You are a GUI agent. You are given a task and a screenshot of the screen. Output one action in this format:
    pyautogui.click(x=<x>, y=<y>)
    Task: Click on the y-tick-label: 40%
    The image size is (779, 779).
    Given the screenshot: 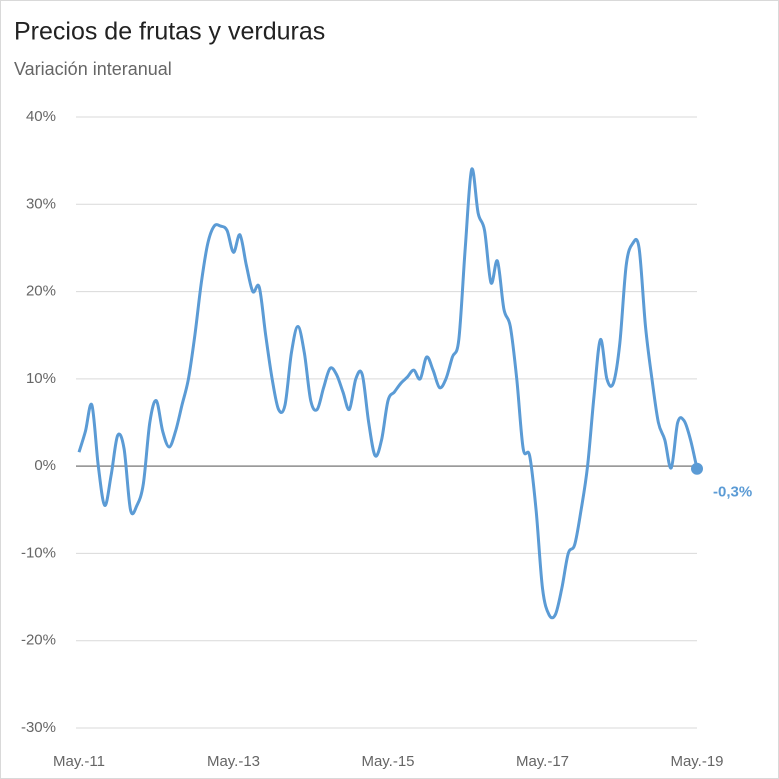 What is the action you would take?
    pyautogui.click(x=41, y=116)
    